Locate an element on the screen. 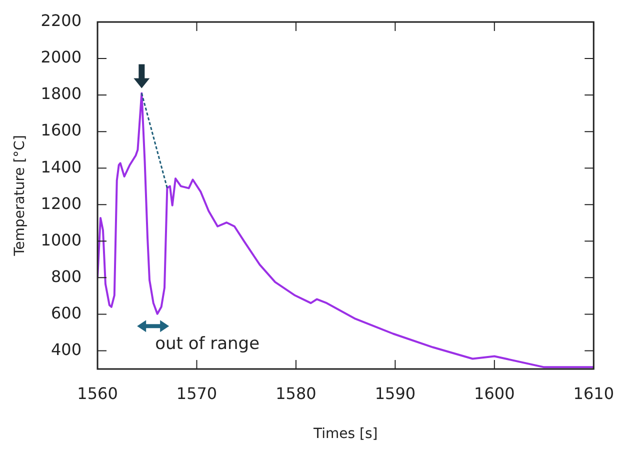 This screenshot has width=622, height=451. y-tick-label: 1200 is located at coordinates (61, 203).